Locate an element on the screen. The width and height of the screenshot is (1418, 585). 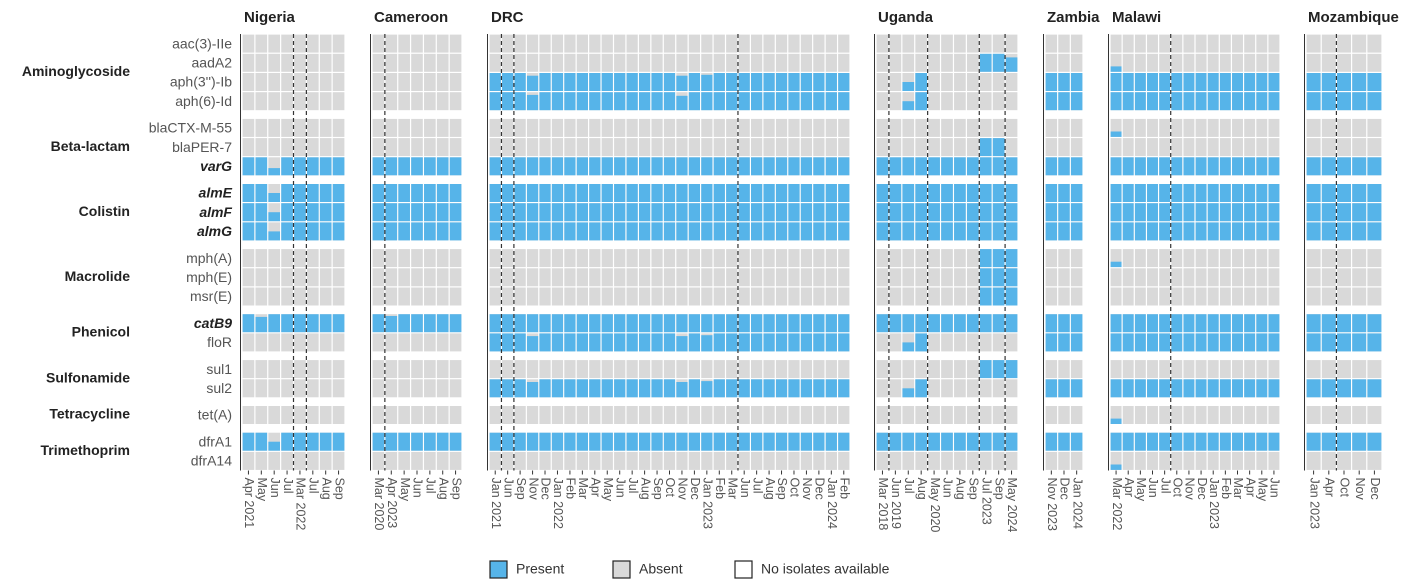
x-tick-label: Mar 2022 is located at coordinates (301, 504).